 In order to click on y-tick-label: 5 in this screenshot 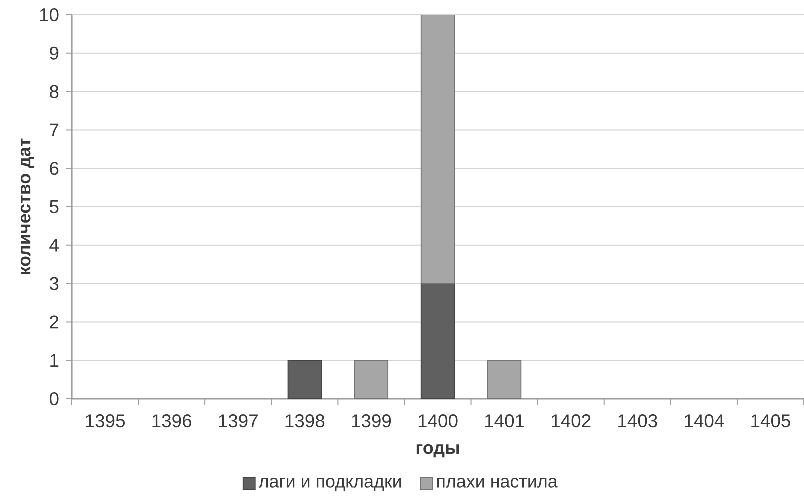, I will do `click(54, 207)`.